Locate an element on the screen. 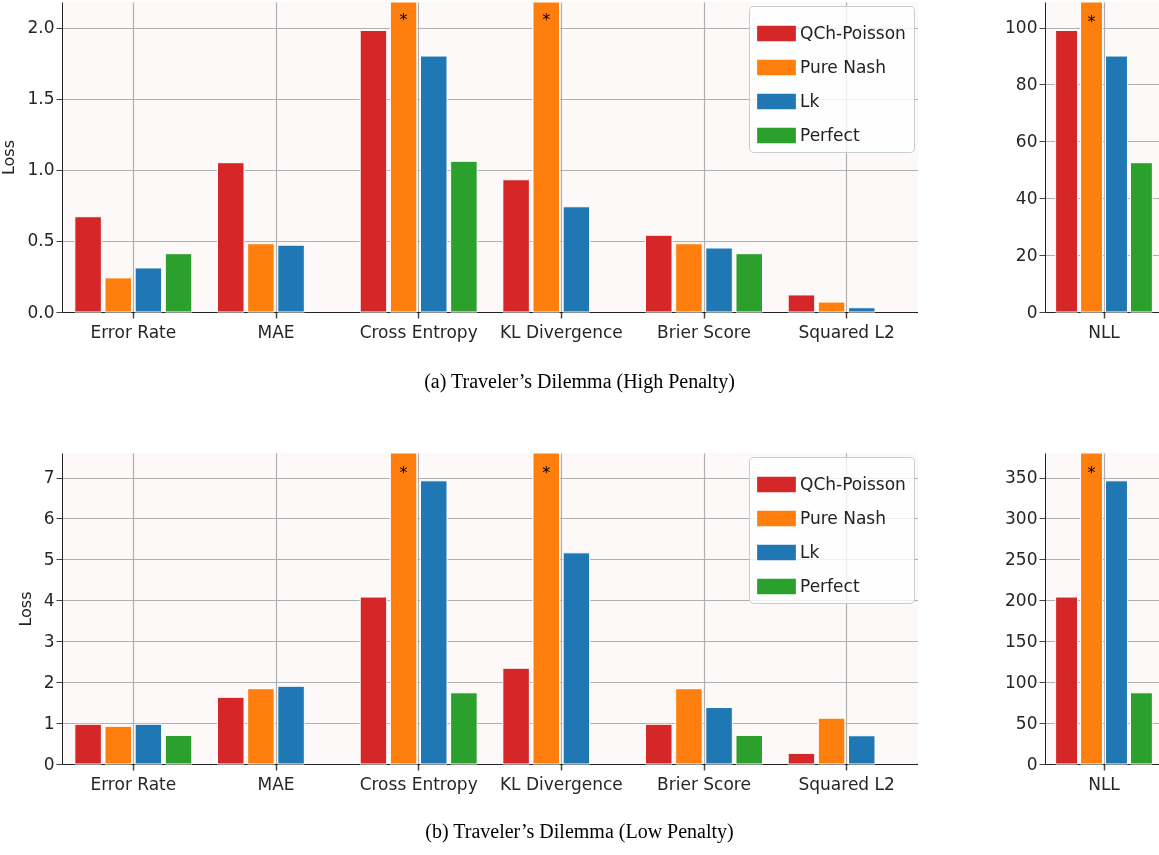  y-tick-label: 50 is located at coordinates (1026, 722).